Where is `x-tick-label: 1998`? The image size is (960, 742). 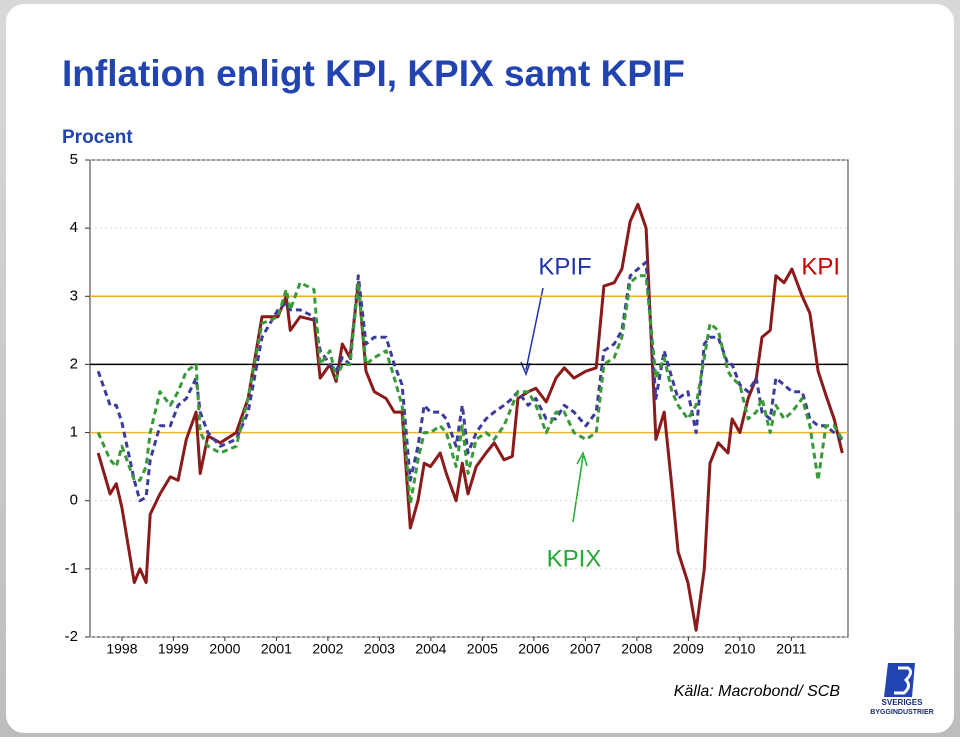 x-tick-label: 1998 is located at coordinates (121, 649).